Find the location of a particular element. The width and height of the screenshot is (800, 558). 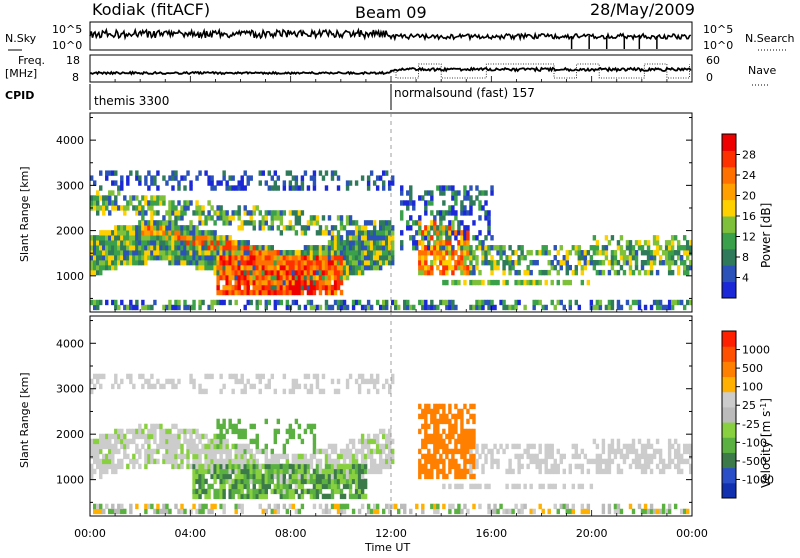

velocity-colorbar-label-end: ] is located at coordinates (766, 400).